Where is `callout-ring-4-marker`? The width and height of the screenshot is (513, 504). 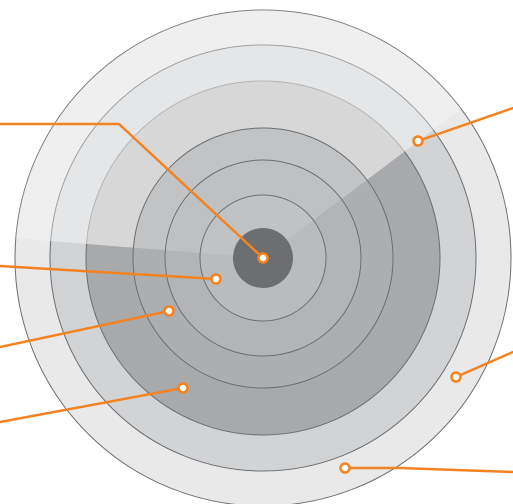
callout-ring-4-marker is located at coordinates (216, 279).